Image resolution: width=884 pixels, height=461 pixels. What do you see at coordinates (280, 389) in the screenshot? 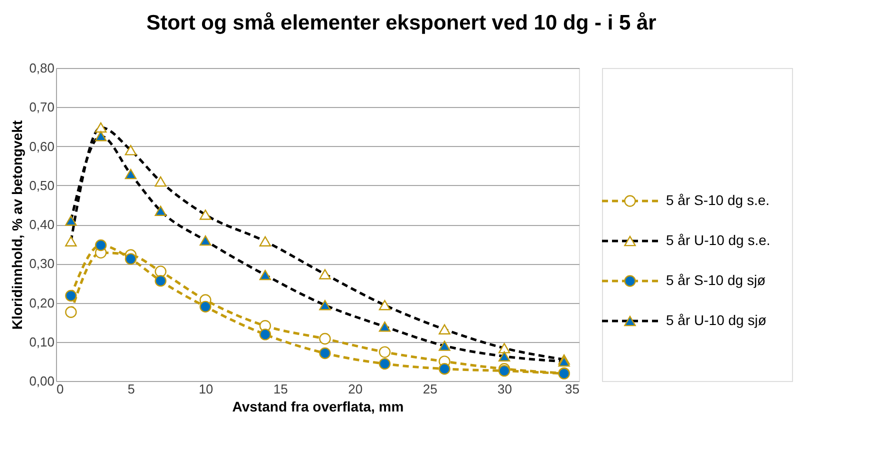
I see `x-tick-label: 15` at bounding box center [280, 389].